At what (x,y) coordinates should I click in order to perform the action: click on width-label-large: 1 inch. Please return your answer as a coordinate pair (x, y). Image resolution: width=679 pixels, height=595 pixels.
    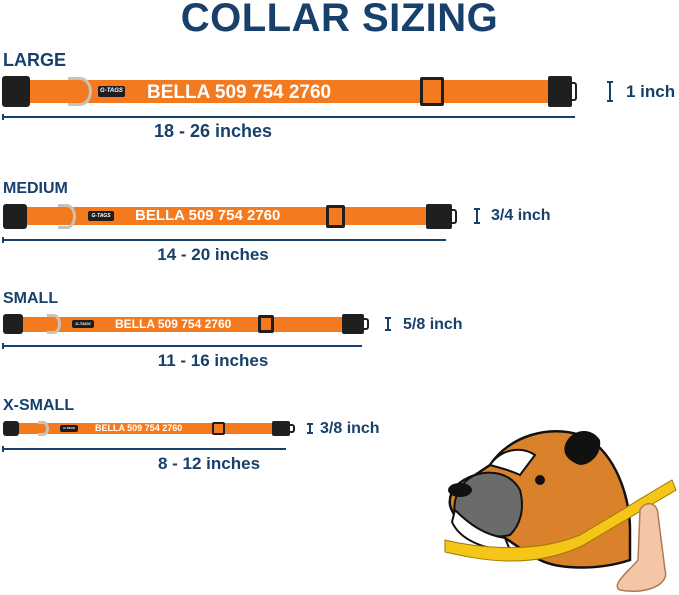
    Looking at the image, I should click on (651, 91).